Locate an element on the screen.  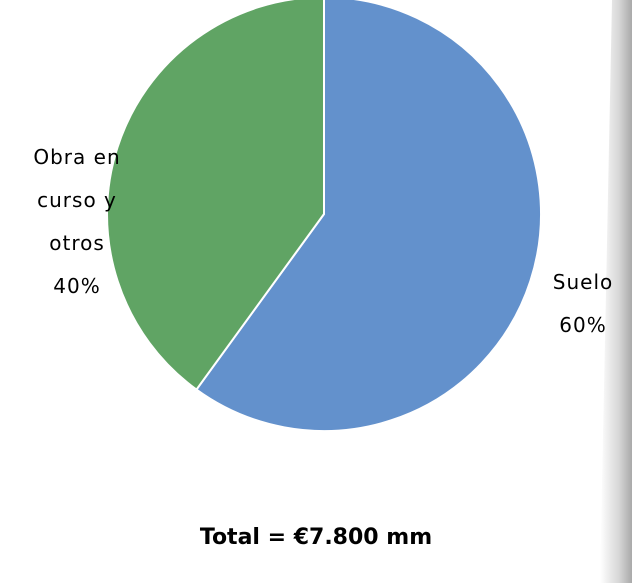
edge-decoration is located at coordinates (616, 291).